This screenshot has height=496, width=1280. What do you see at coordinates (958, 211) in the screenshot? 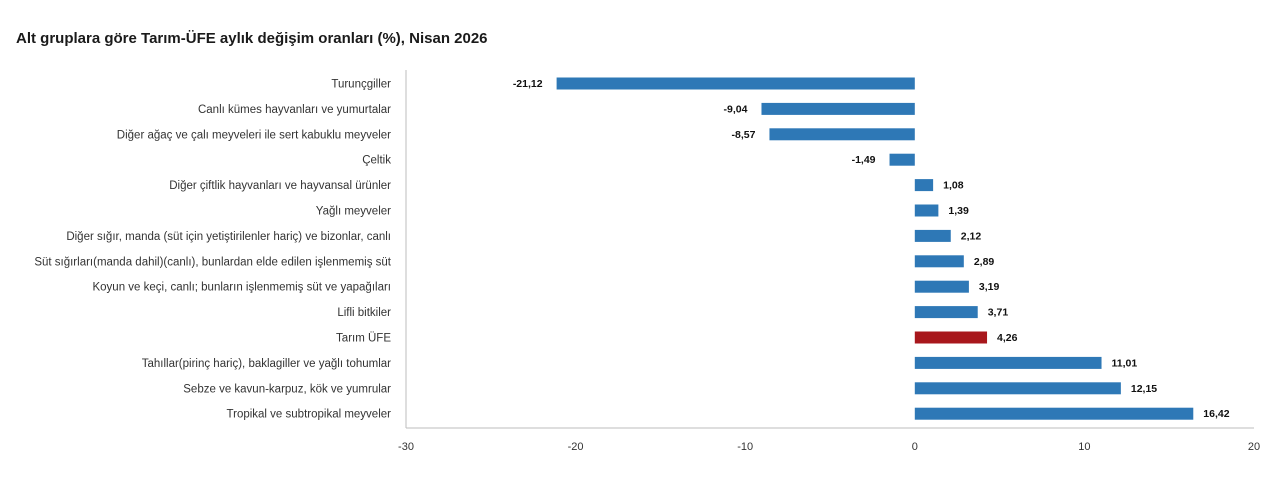
I see `value-label: 1,39` at bounding box center [958, 211].